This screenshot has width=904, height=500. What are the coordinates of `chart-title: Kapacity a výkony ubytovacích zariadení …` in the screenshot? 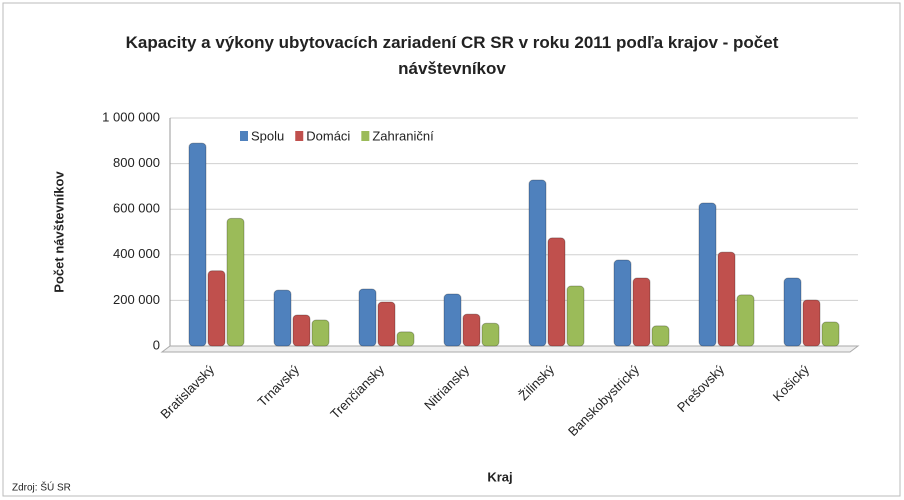 It's located at (452, 55).